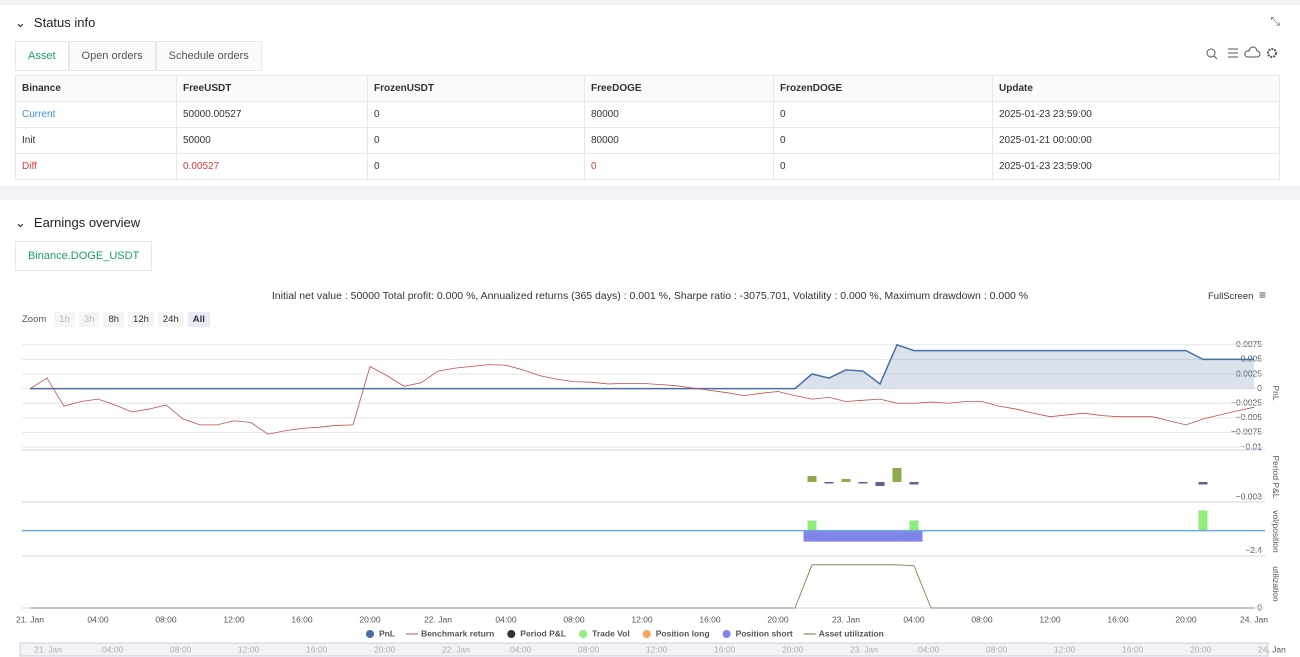  I want to click on table-cell: Init, so click(96, 140).